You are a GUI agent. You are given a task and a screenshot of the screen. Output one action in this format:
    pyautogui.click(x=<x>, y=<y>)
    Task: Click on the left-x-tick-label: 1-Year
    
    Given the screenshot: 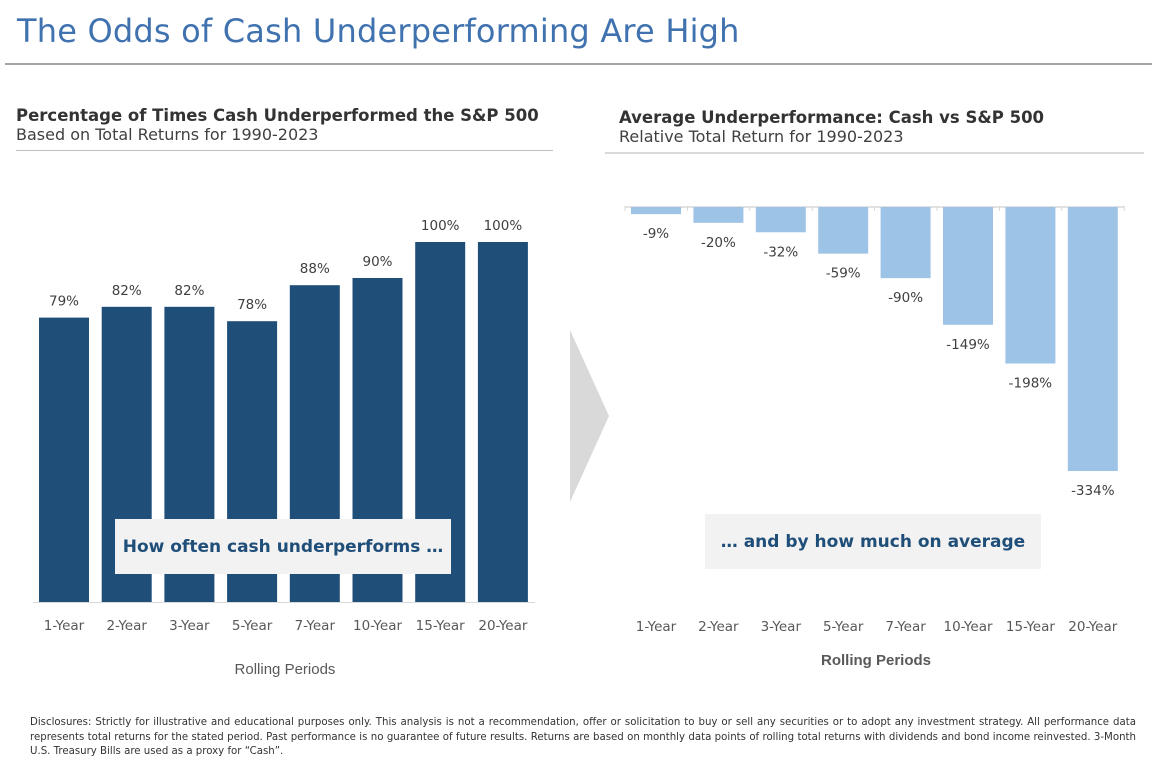 What is the action you would take?
    pyautogui.click(x=64, y=626)
    